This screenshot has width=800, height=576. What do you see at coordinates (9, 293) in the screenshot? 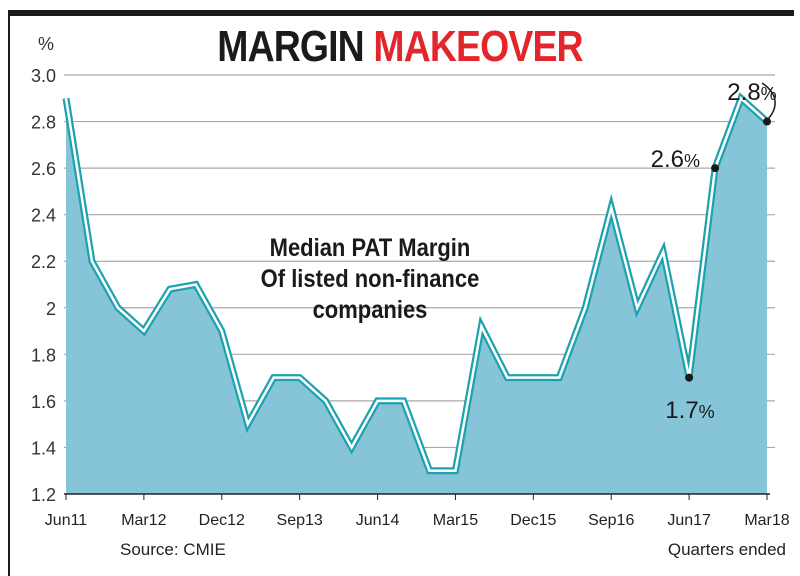
I see `left-rule` at bounding box center [9, 293].